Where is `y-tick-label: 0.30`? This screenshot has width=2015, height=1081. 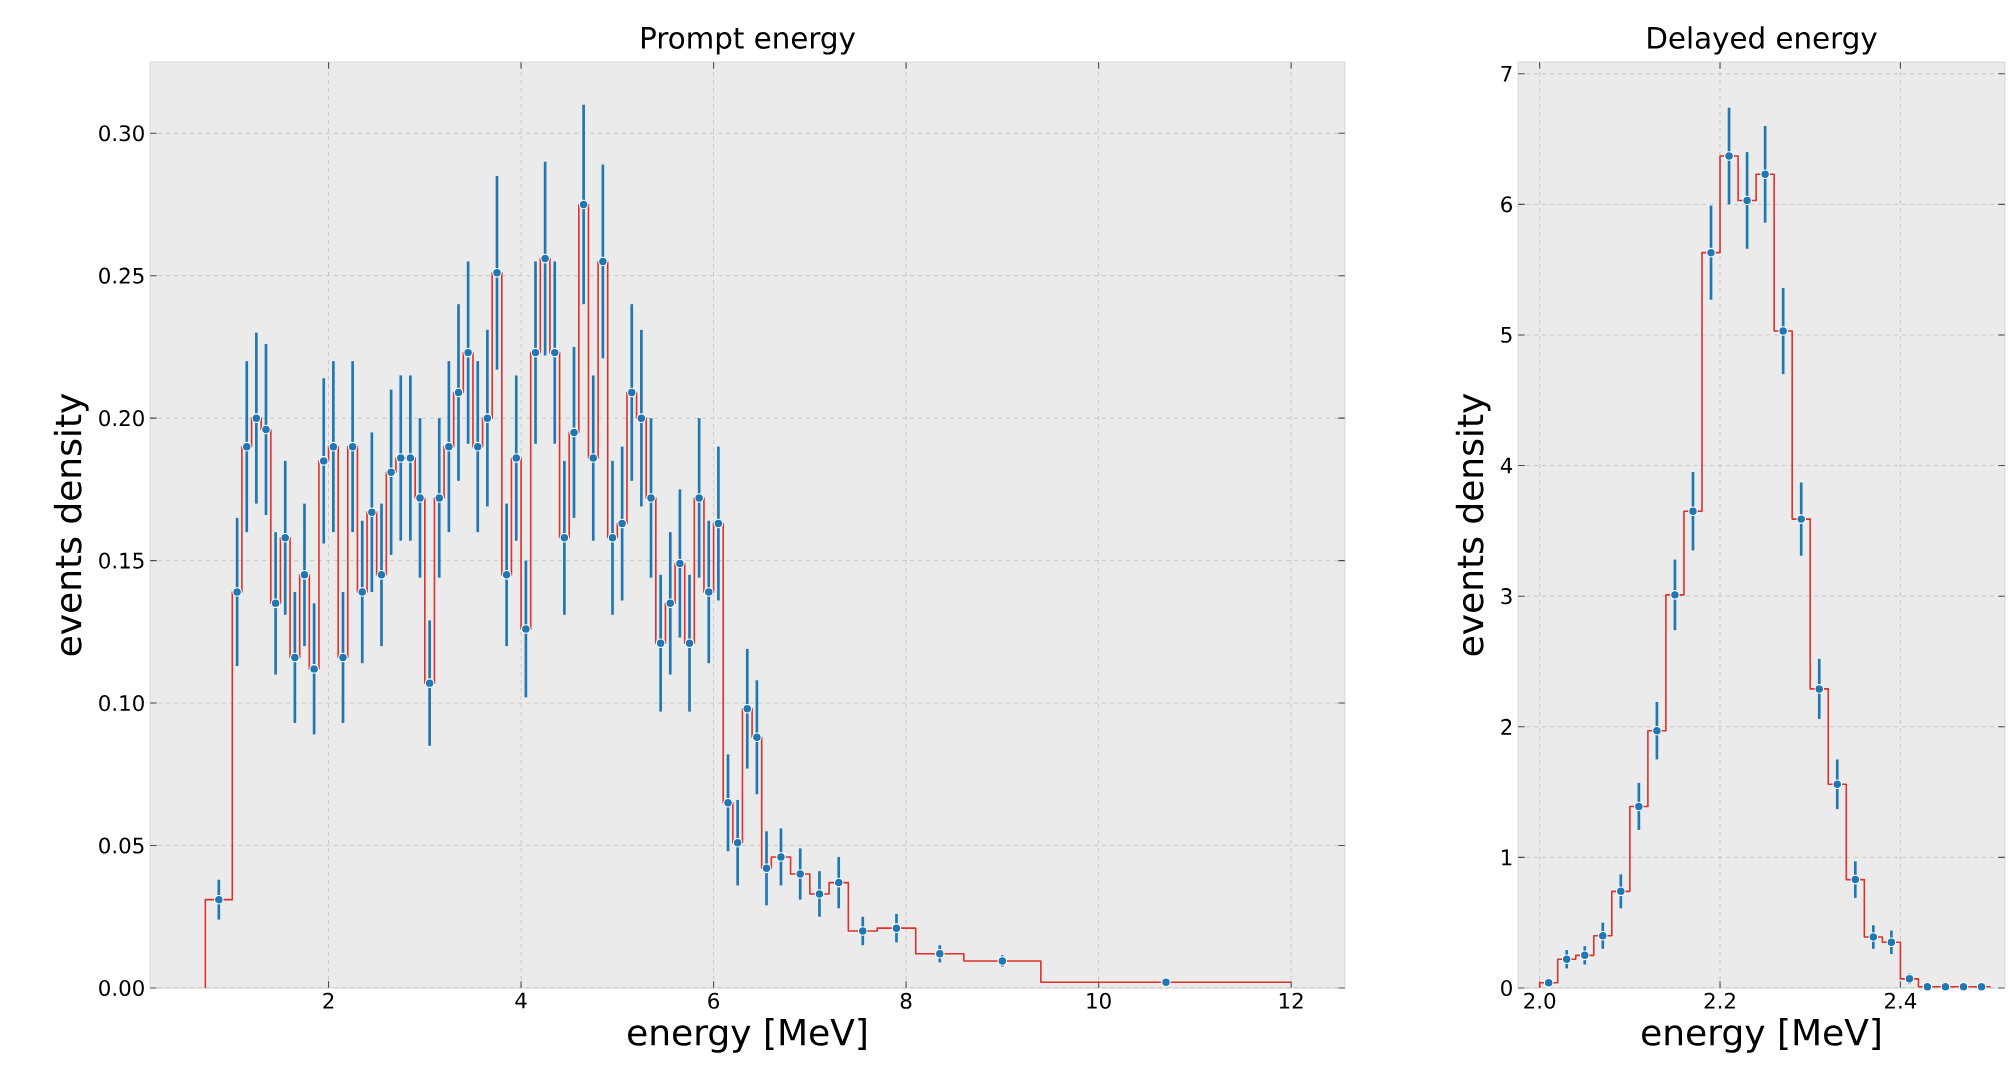
y-tick-label: 0.30 is located at coordinates (121, 133).